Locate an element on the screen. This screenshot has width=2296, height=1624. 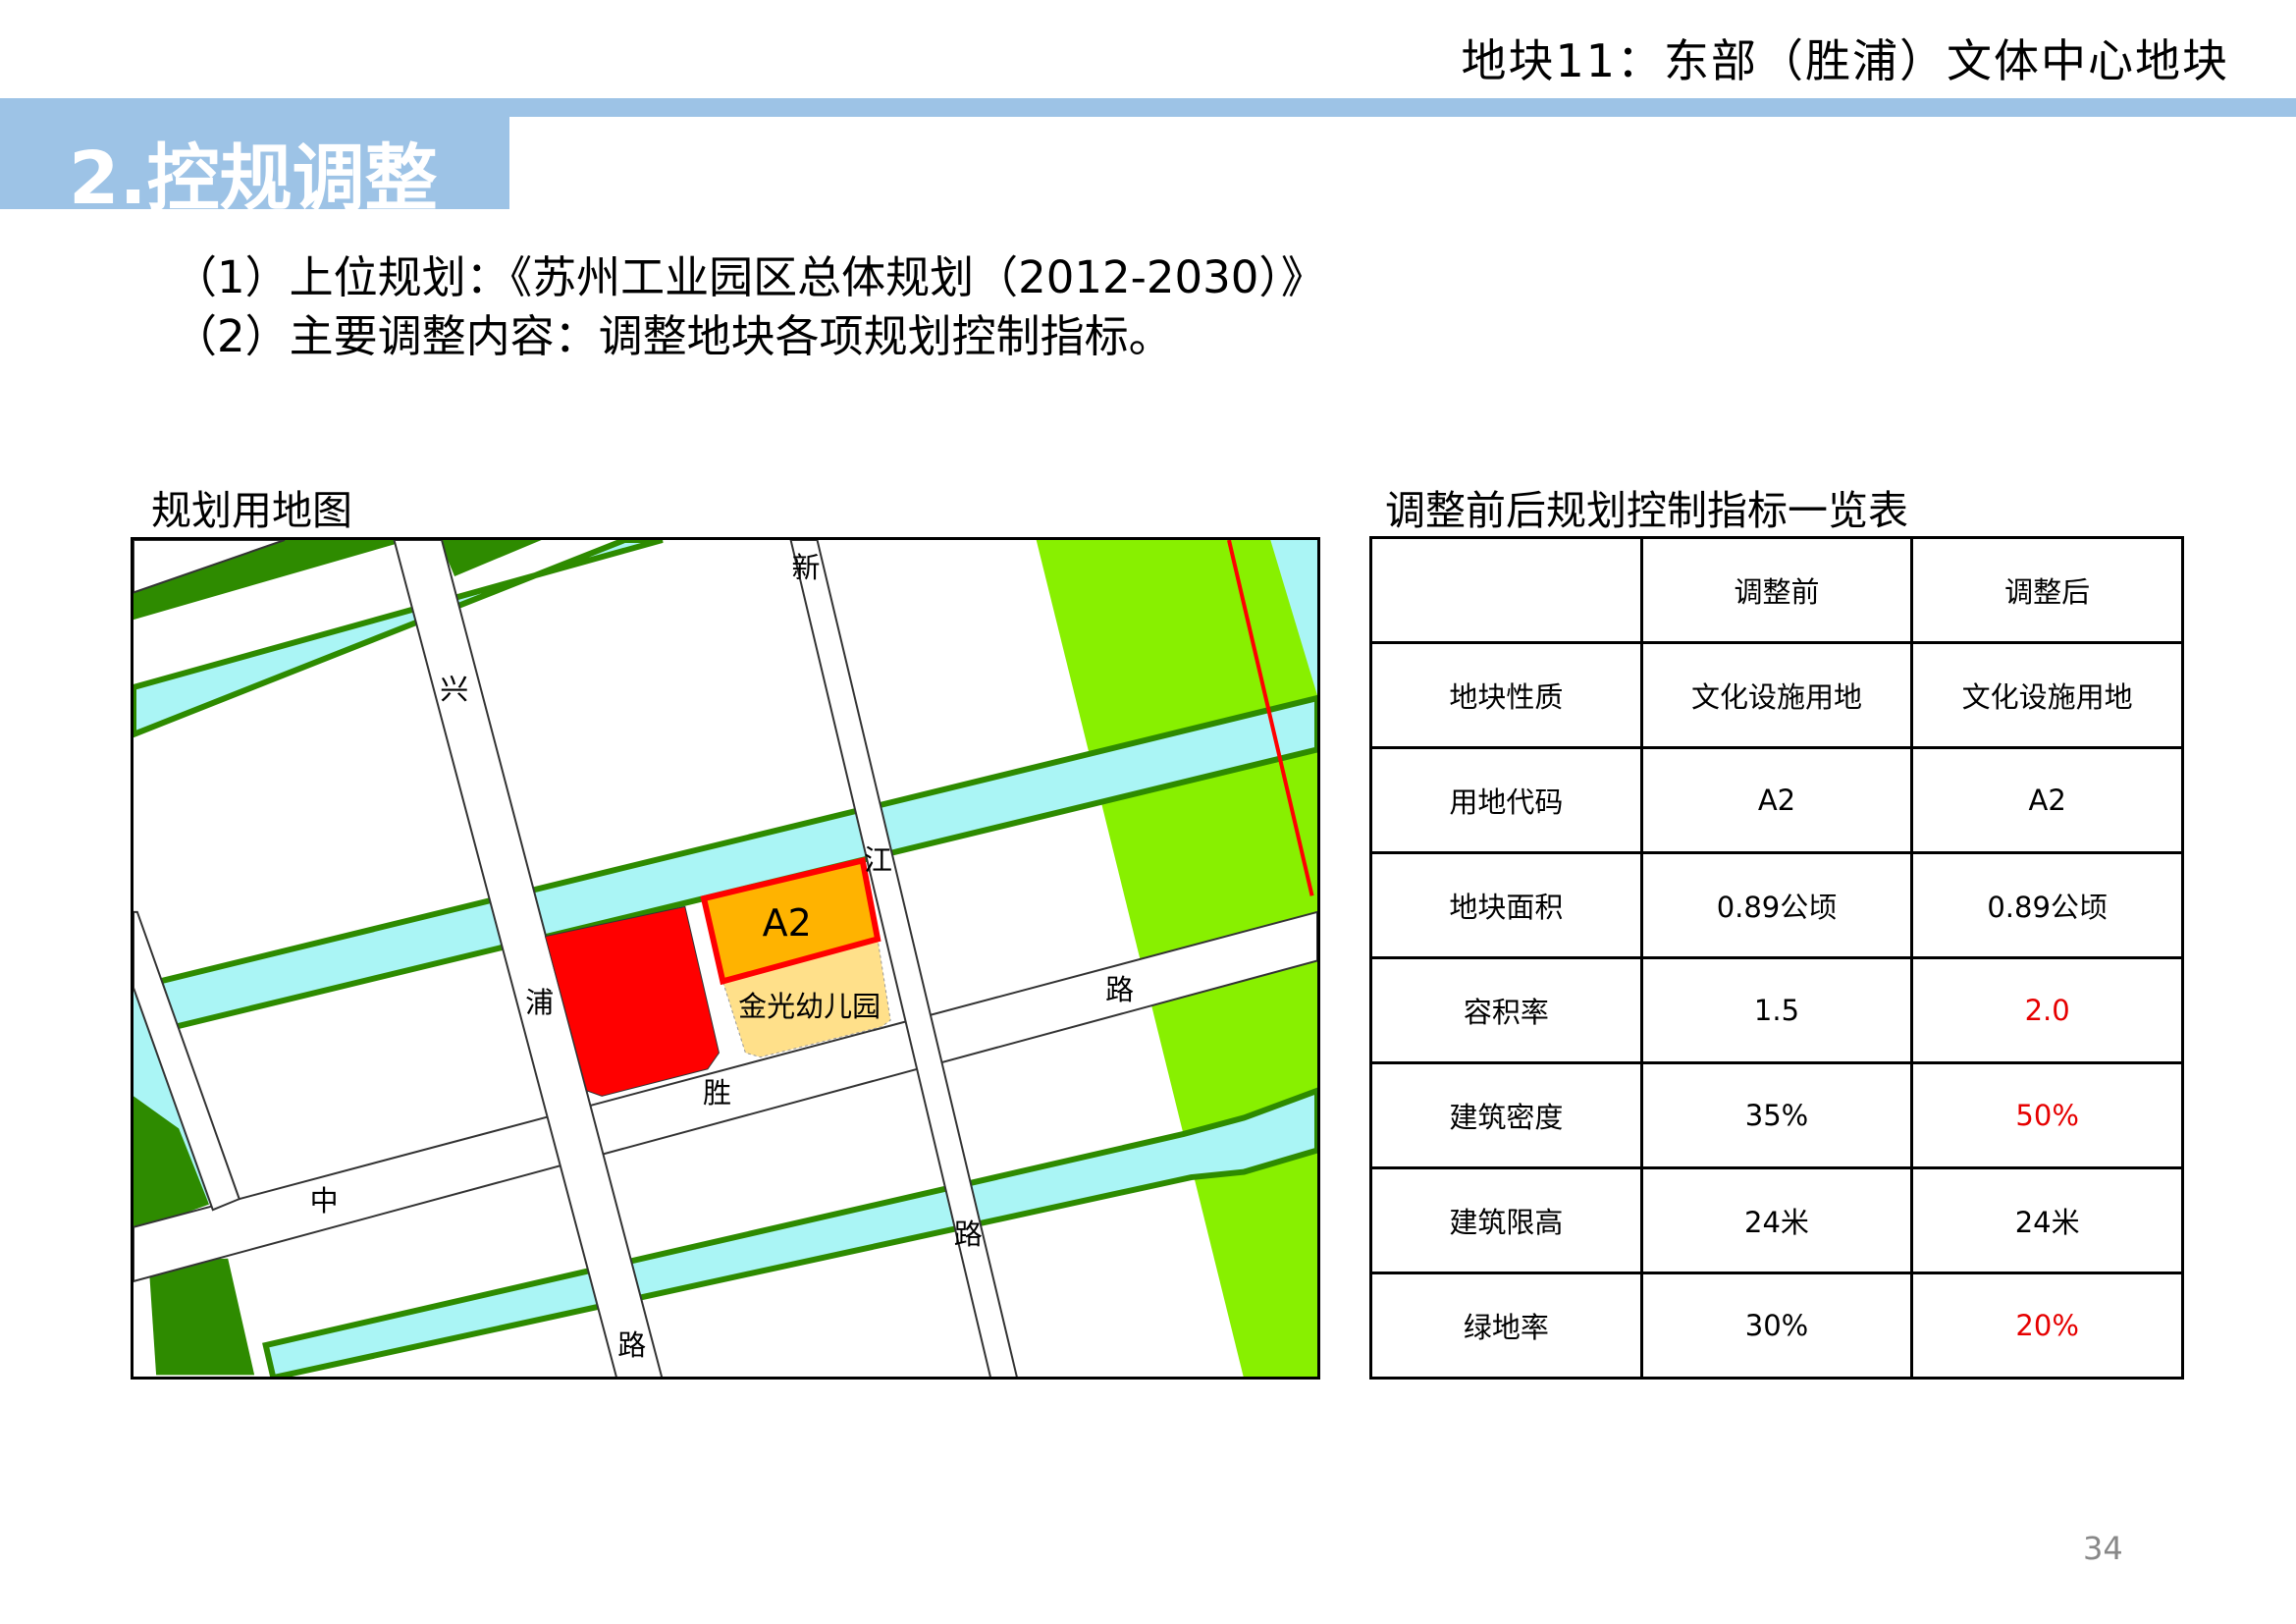
road-label: 浦 is located at coordinates (540, 1003).